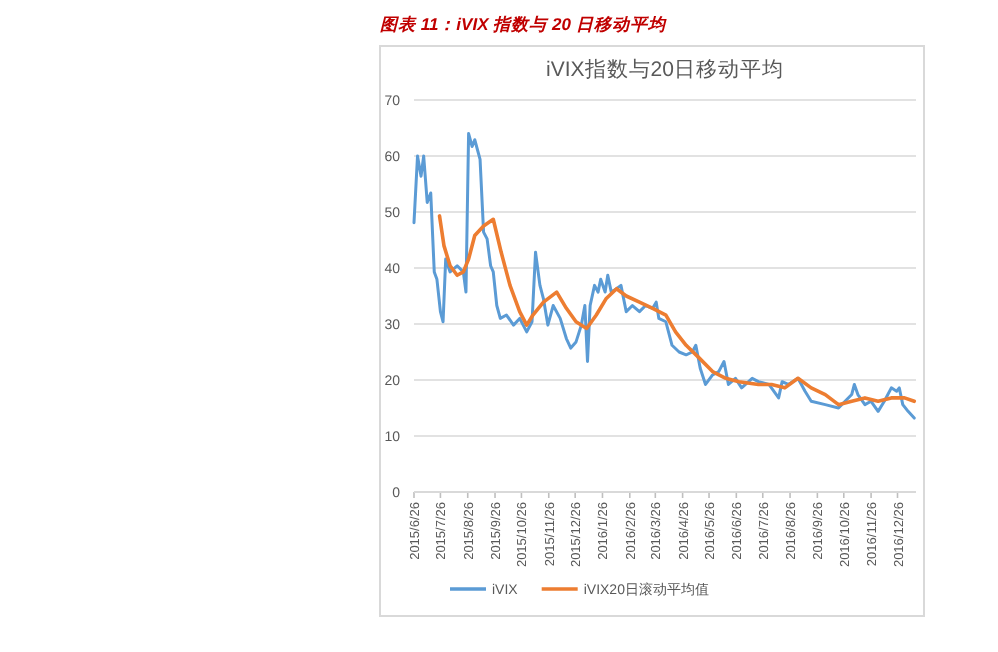 This screenshot has height=652, width=998. What do you see at coordinates (665, 69) in the screenshot?
I see `chart-title: iVIX指数与20日移动平均` at bounding box center [665, 69].